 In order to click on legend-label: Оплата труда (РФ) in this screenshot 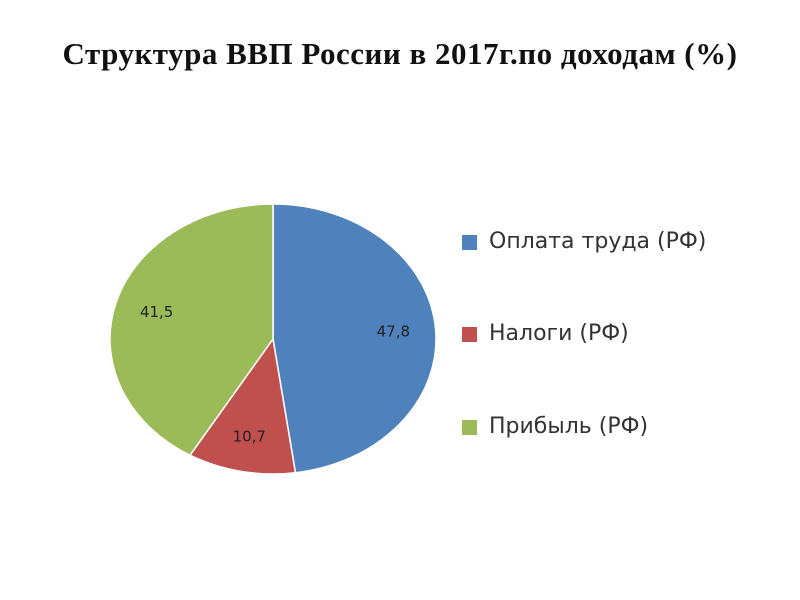, I will do `click(598, 241)`.